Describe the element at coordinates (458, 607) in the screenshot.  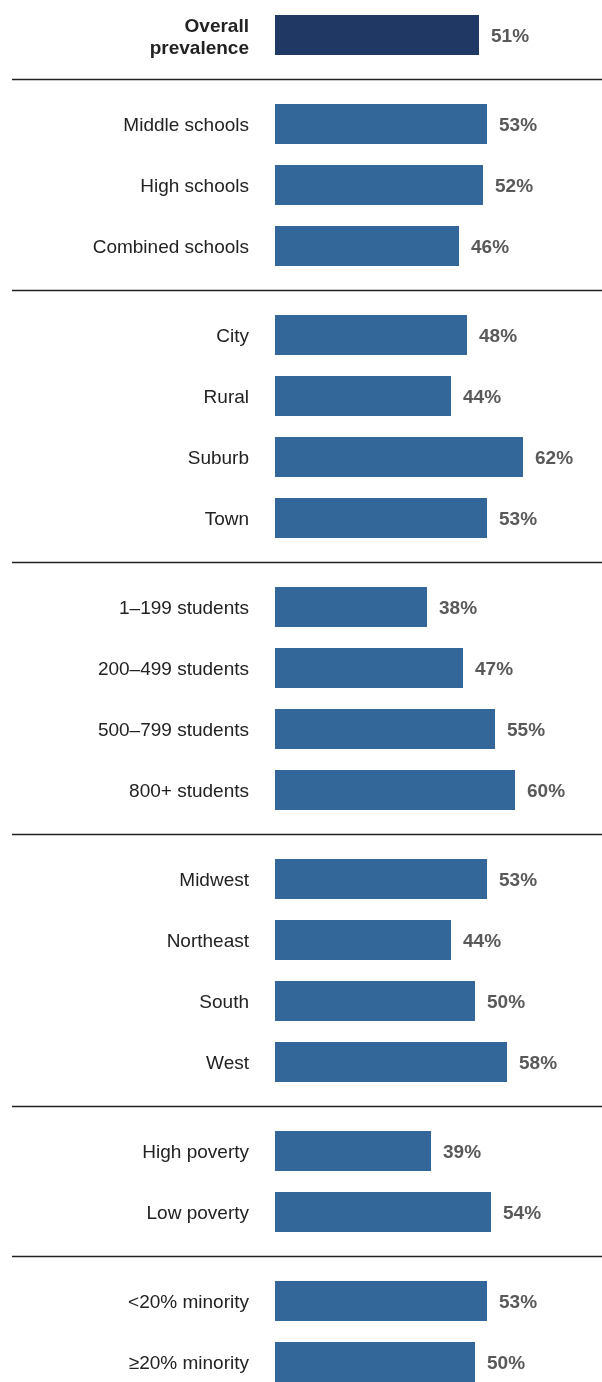
I see `data-label: 38%` at that location.